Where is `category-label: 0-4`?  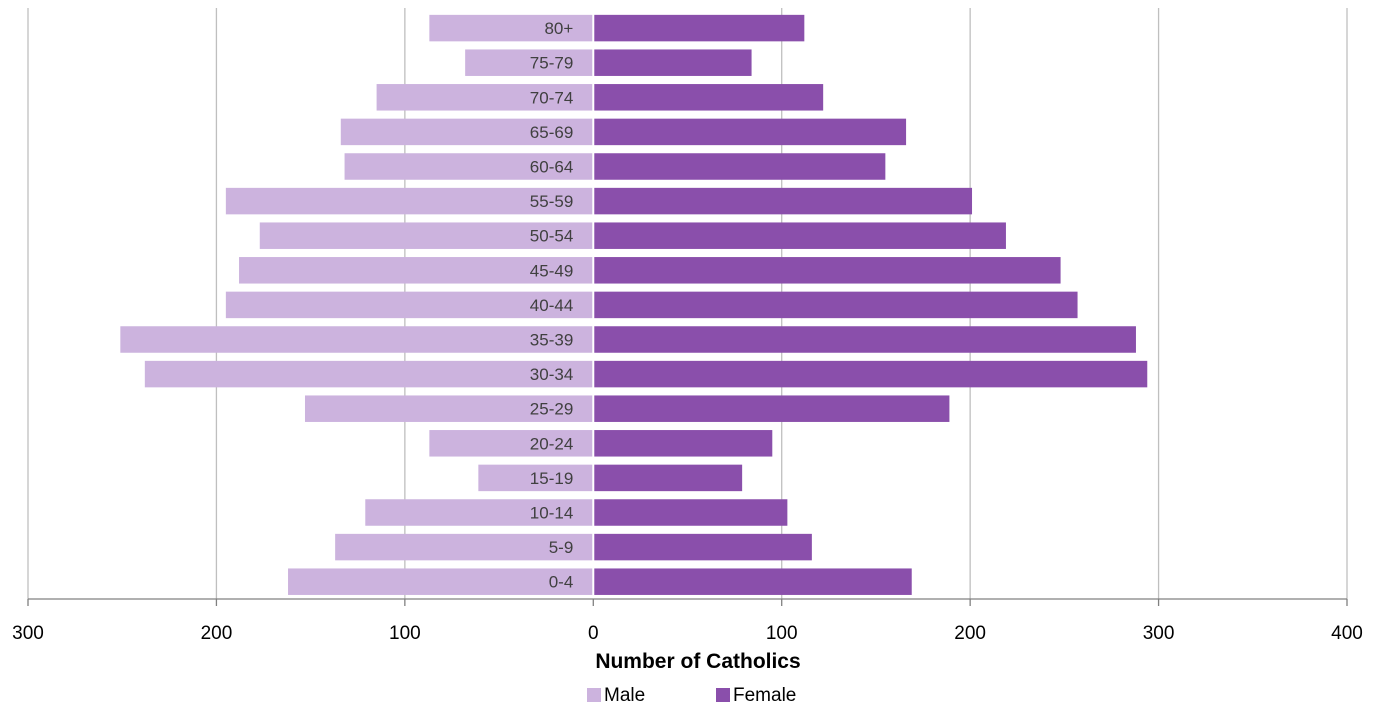 category-label: 0-4 is located at coordinates (561, 582).